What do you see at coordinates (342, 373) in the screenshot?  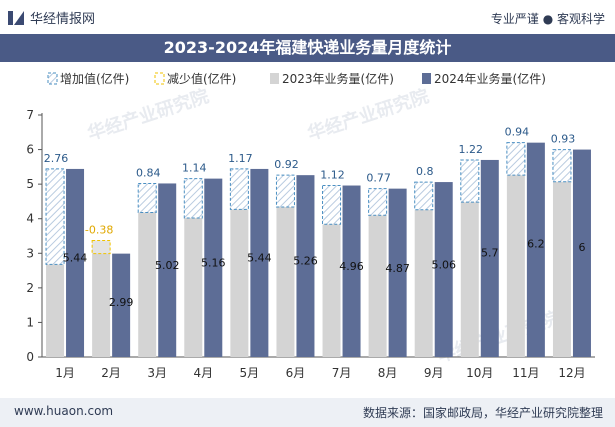 I see `x-tick-label: 7月` at bounding box center [342, 373].